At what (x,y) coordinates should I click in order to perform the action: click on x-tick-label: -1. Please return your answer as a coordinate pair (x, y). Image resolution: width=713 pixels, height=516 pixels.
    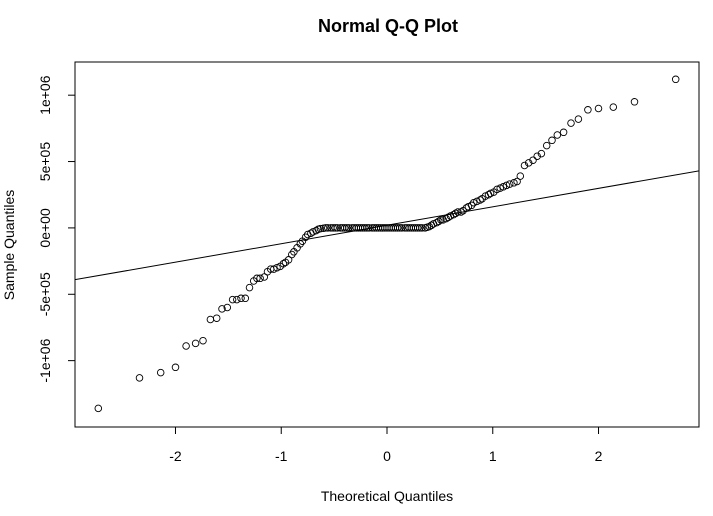
    Looking at the image, I should click on (281, 456).